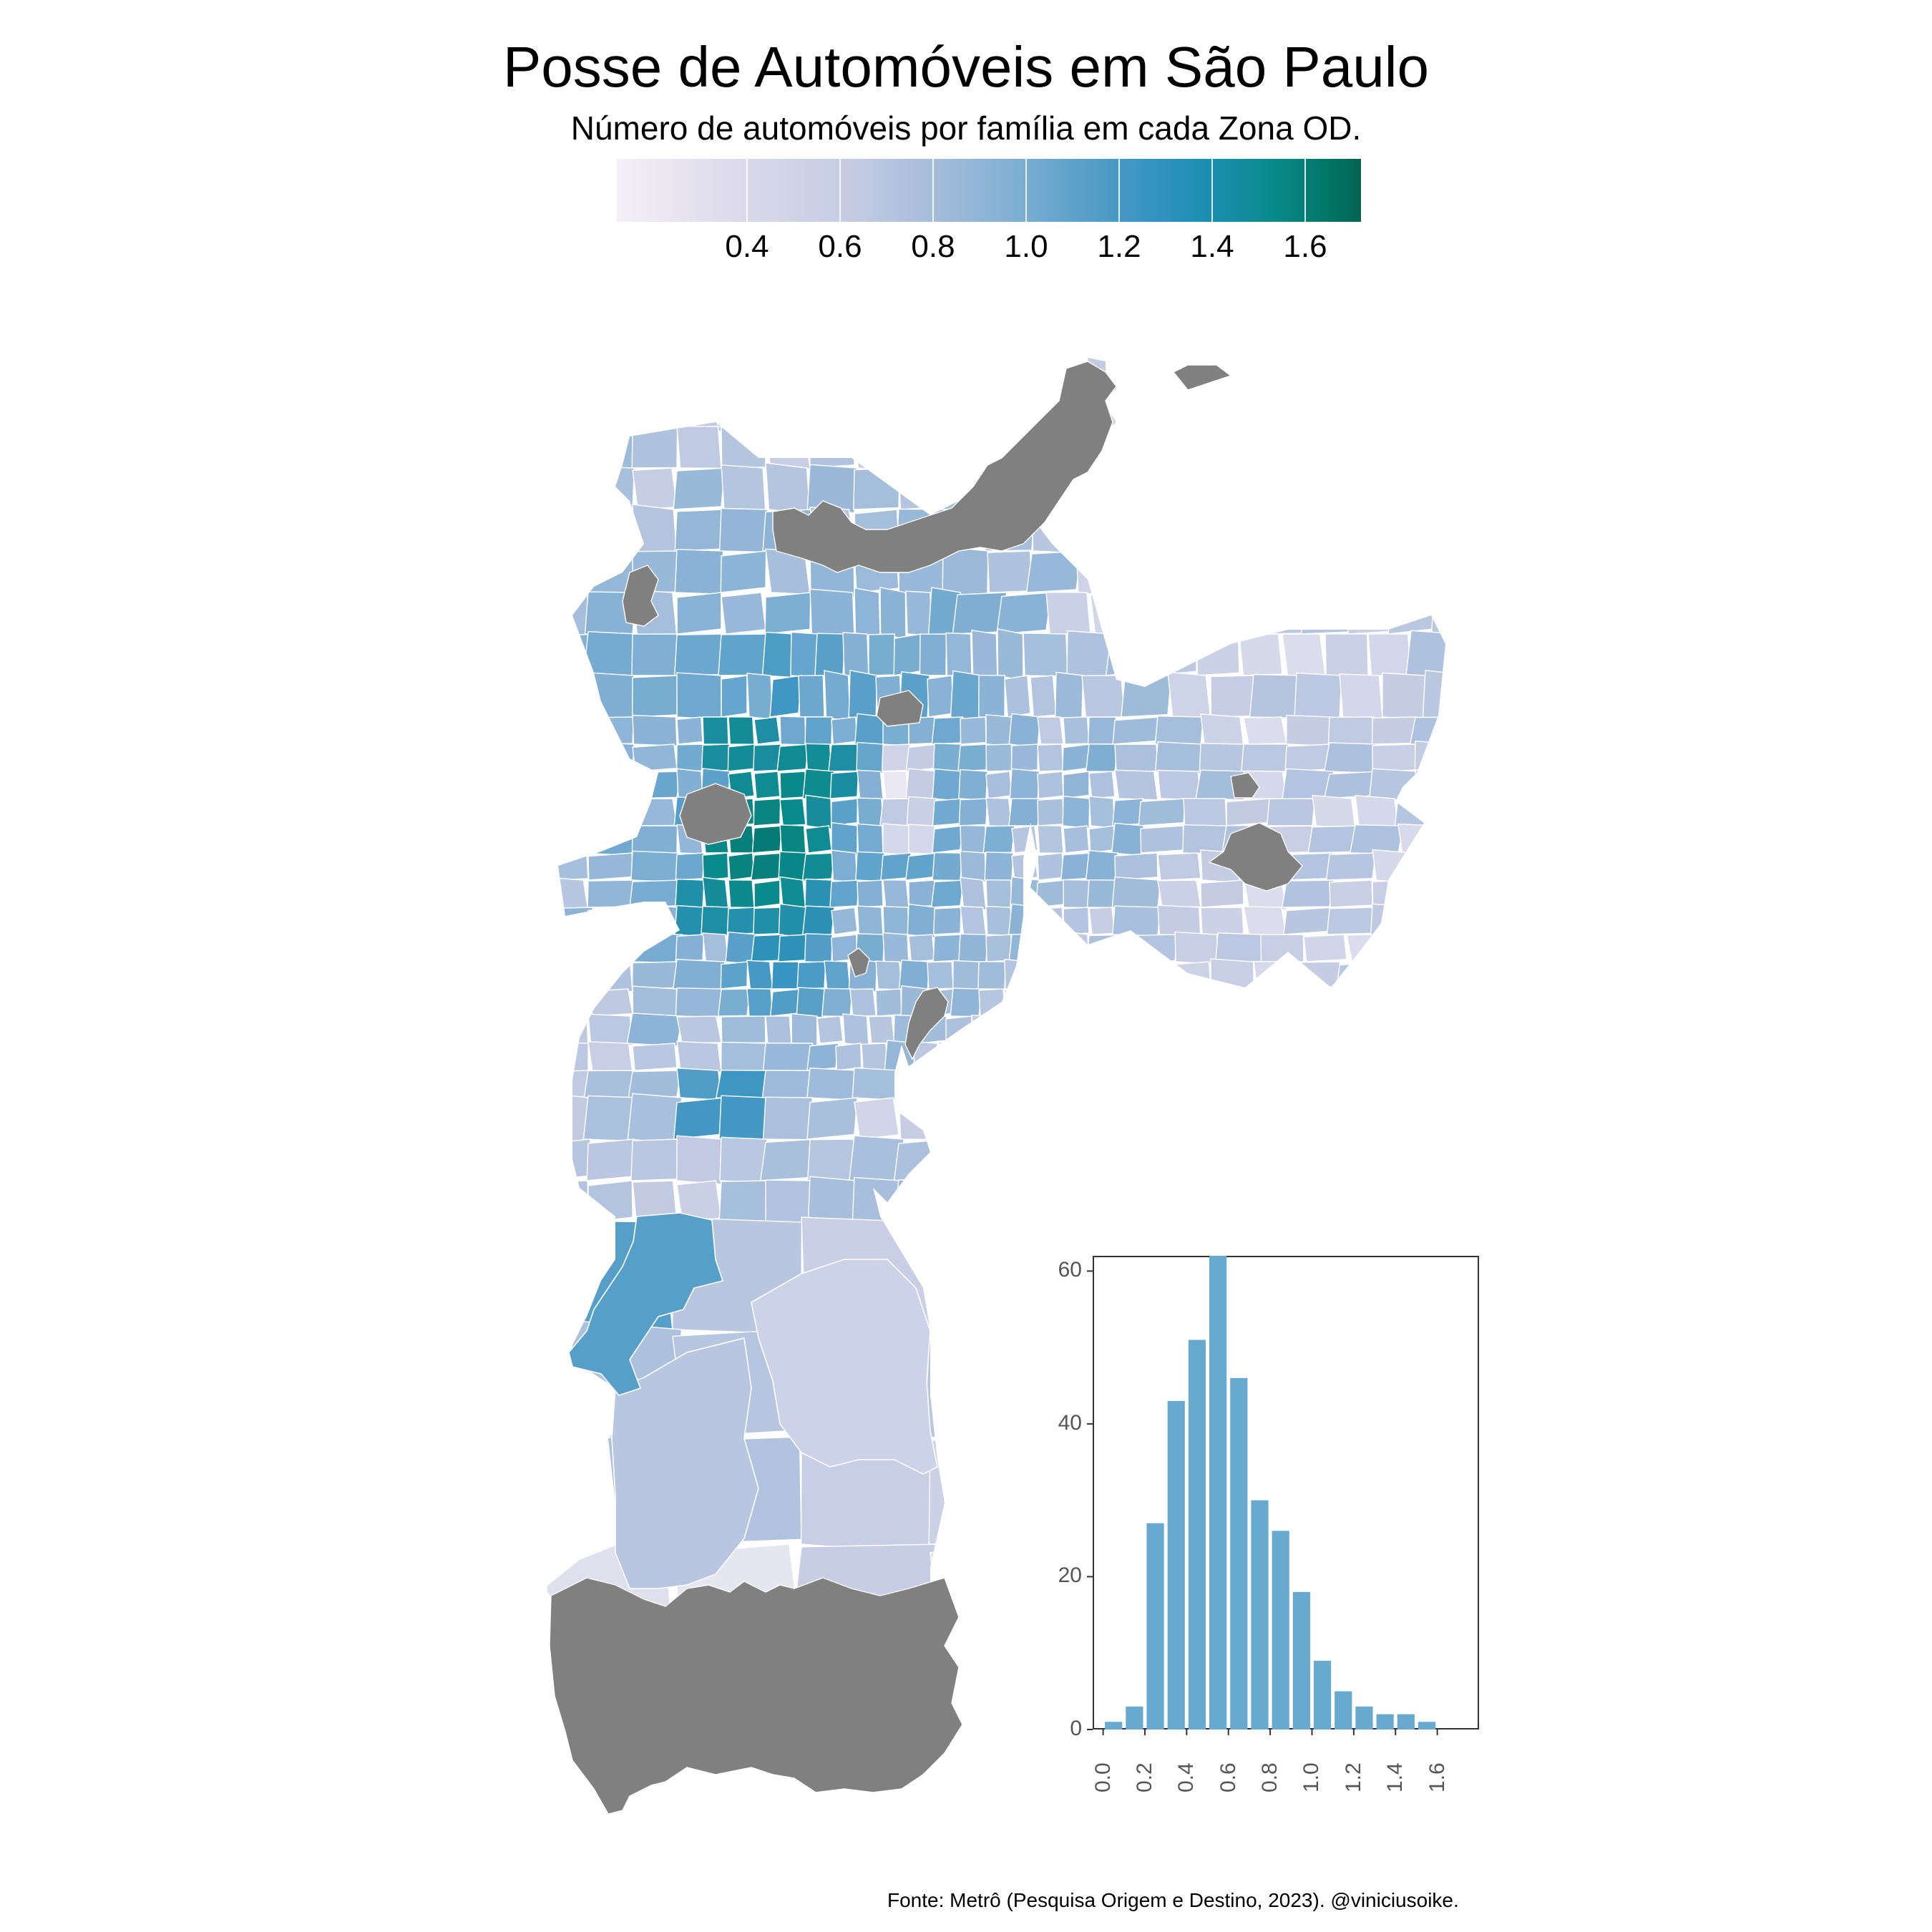 The width and height of the screenshot is (1932, 1932). What do you see at coordinates (926, 1023) in the screenshot?
I see `no-data-area` at bounding box center [926, 1023].